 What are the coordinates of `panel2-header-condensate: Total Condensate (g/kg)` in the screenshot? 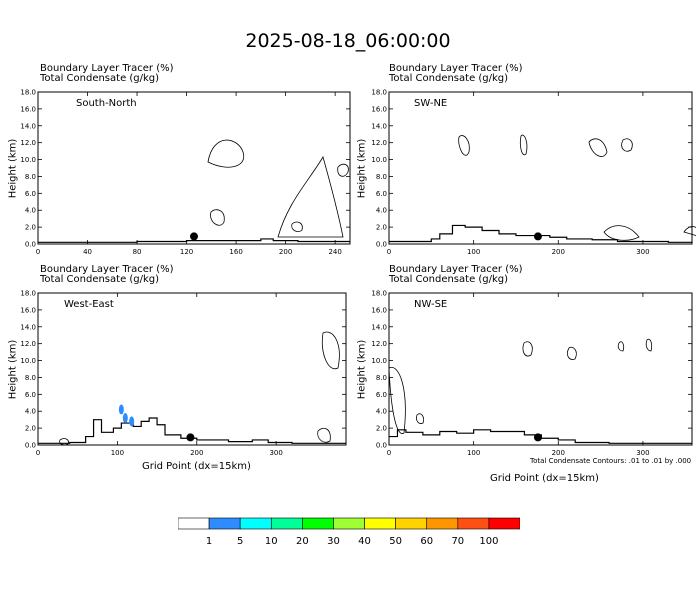 It's located at (449, 78).